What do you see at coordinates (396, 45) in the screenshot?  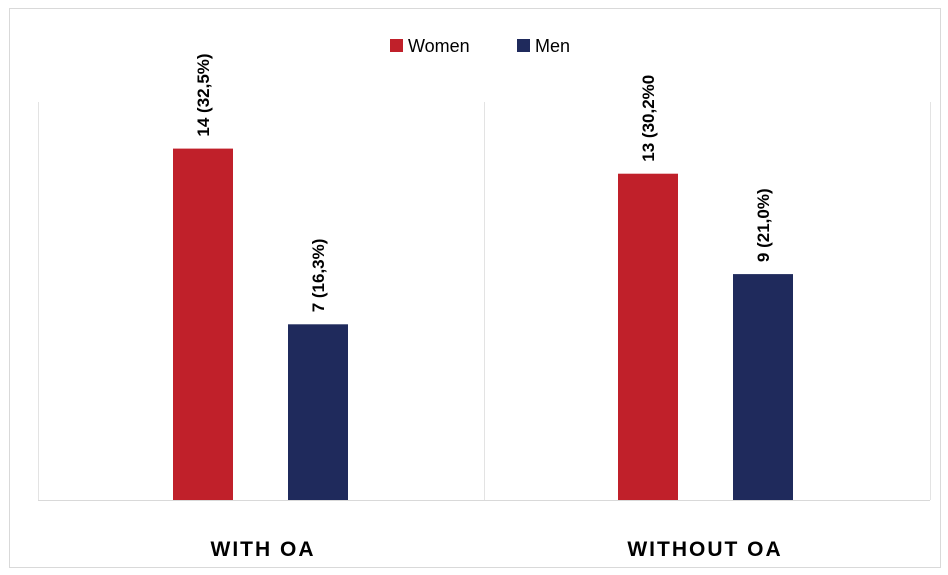 I see `legend-swatch-women` at bounding box center [396, 45].